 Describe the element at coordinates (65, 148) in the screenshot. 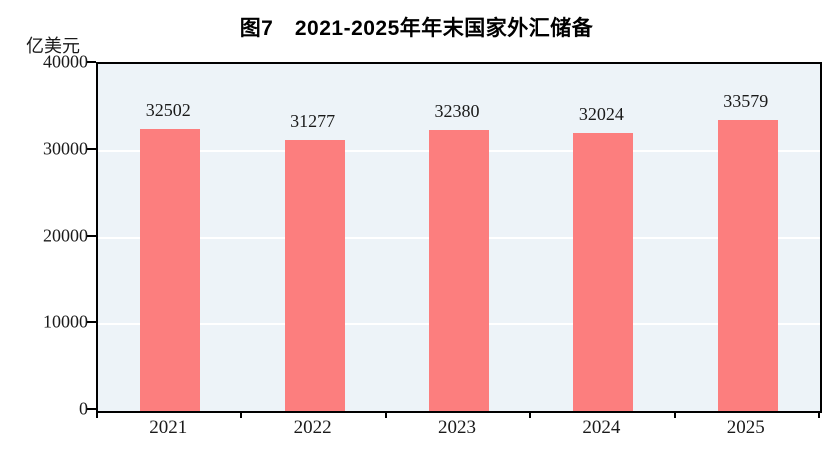

I see `y-tick-label-30000: 30000` at that location.